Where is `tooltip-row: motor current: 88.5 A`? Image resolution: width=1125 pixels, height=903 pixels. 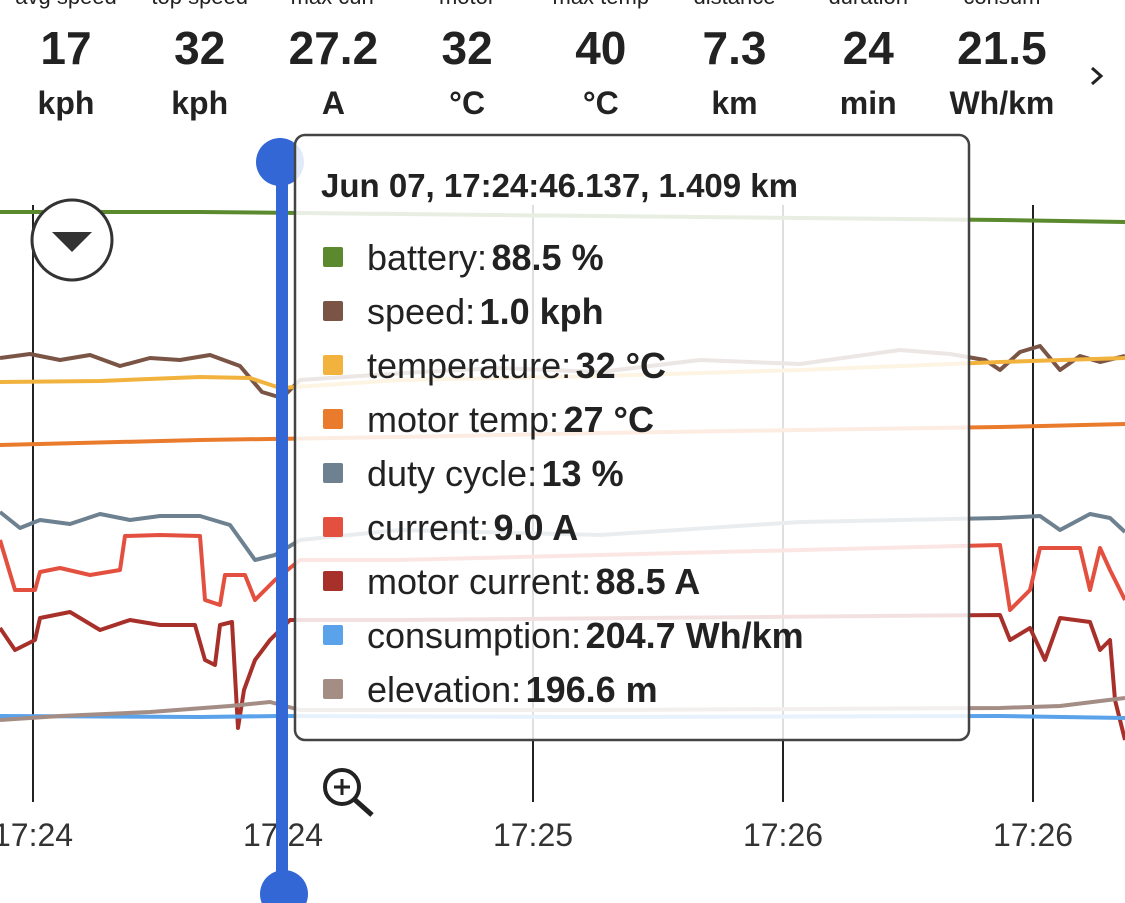
tooltip-row: motor current: 88.5 A is located at coordinates (533, 581).